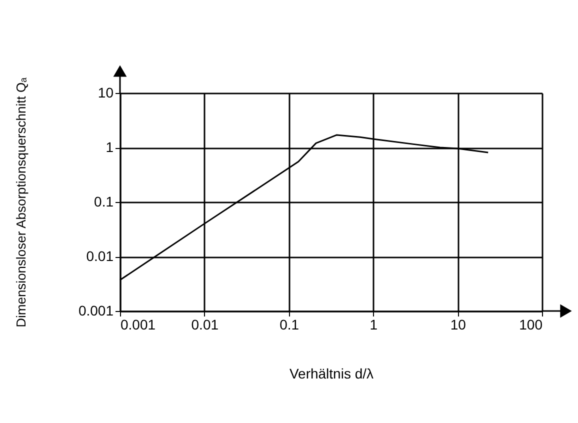 The image size is (578, 423). I want to click on x-tick-label: 0.1, so click(290, 324).